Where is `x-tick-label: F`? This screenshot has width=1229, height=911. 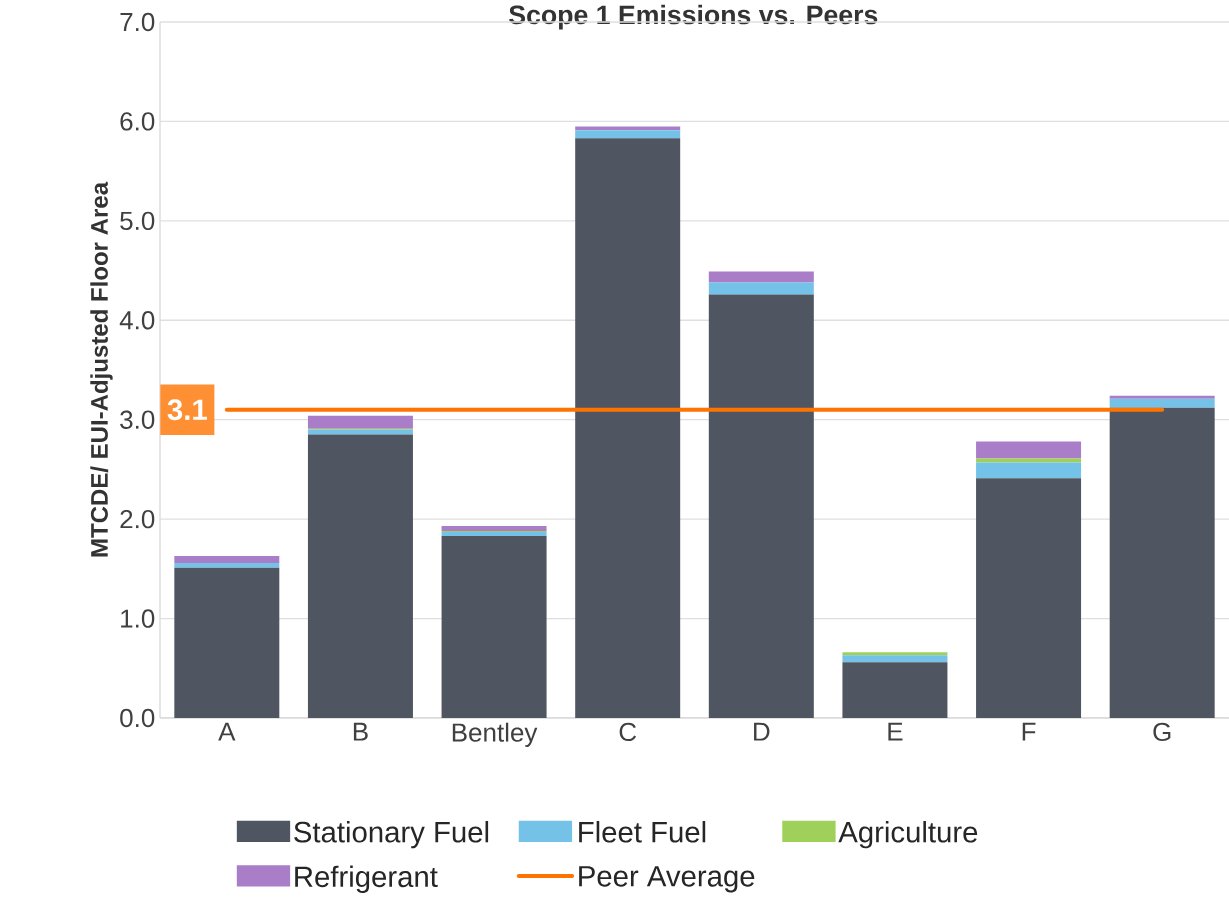 x-tick-label: F is located at coordinates (1029, 731).